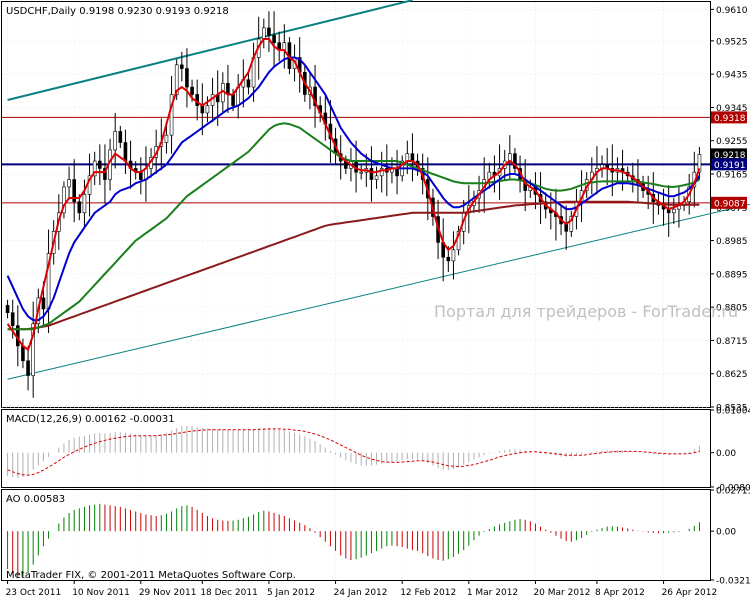  I want to click on x-tick-label: 8 Apr 2012, so click(620, 593).